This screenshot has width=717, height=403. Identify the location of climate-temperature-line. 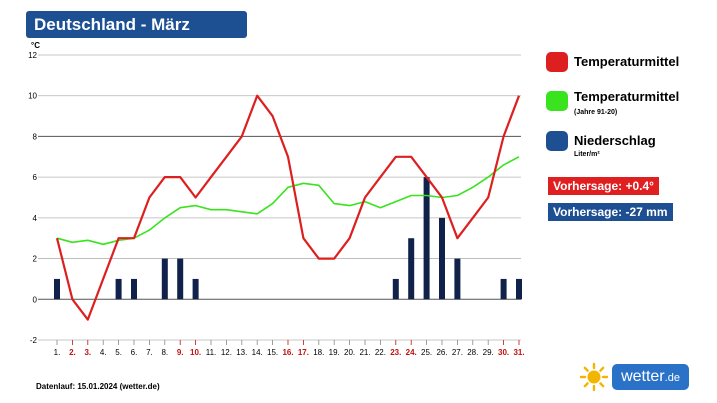
(288, 201).